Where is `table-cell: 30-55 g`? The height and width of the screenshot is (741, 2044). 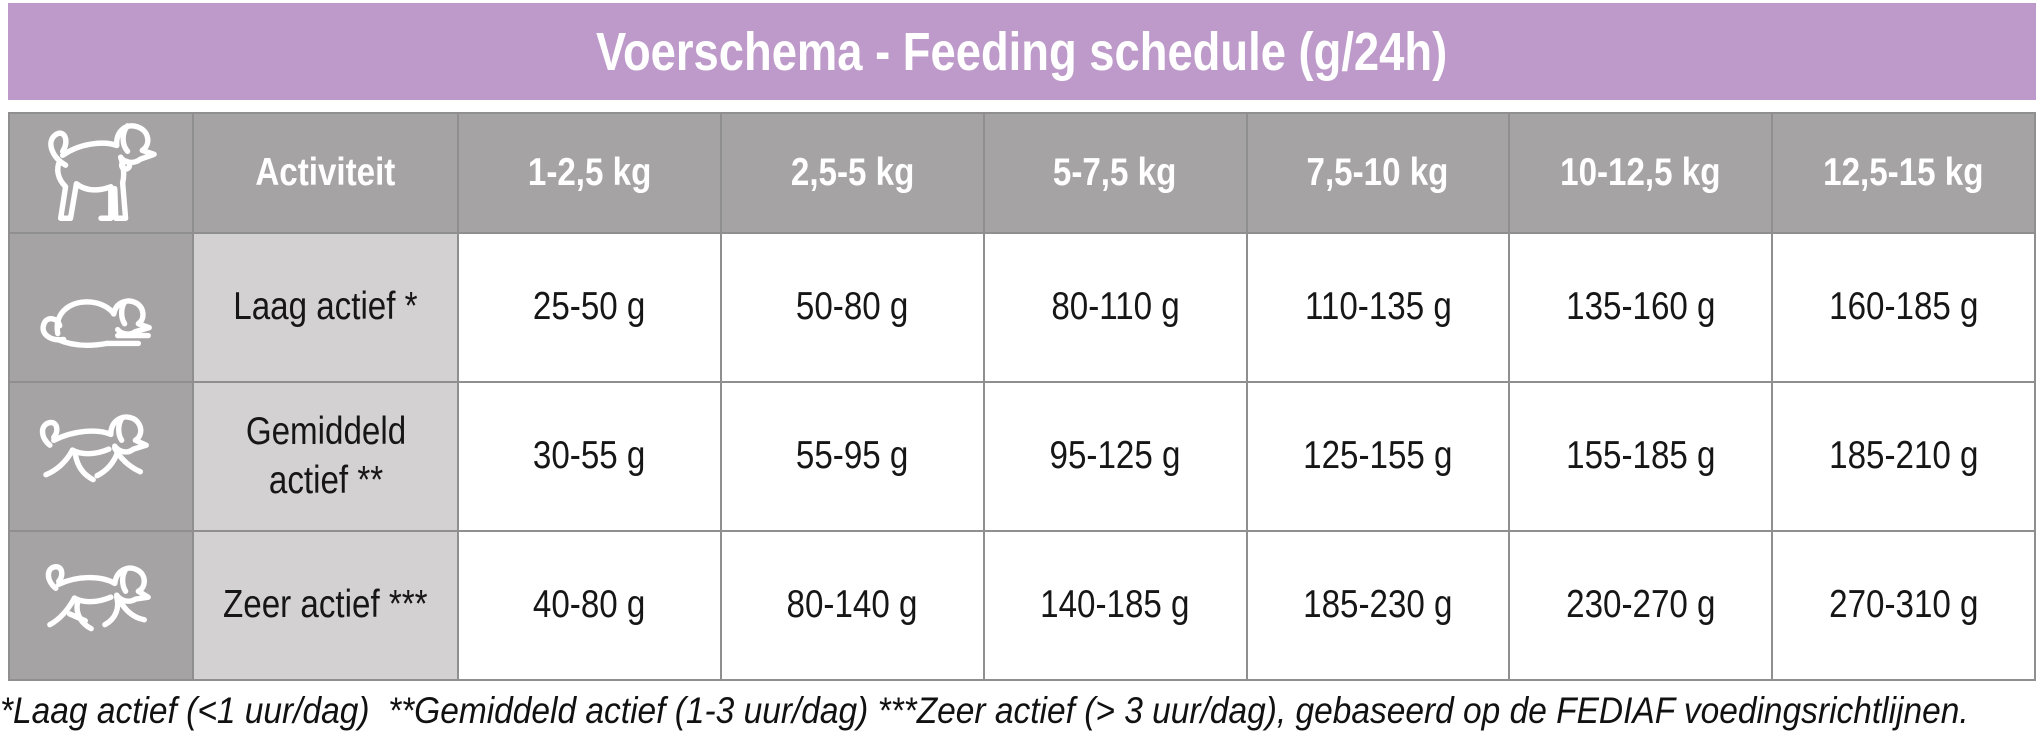 table-cell: 30-55 g is located at coordinates (589, 456).